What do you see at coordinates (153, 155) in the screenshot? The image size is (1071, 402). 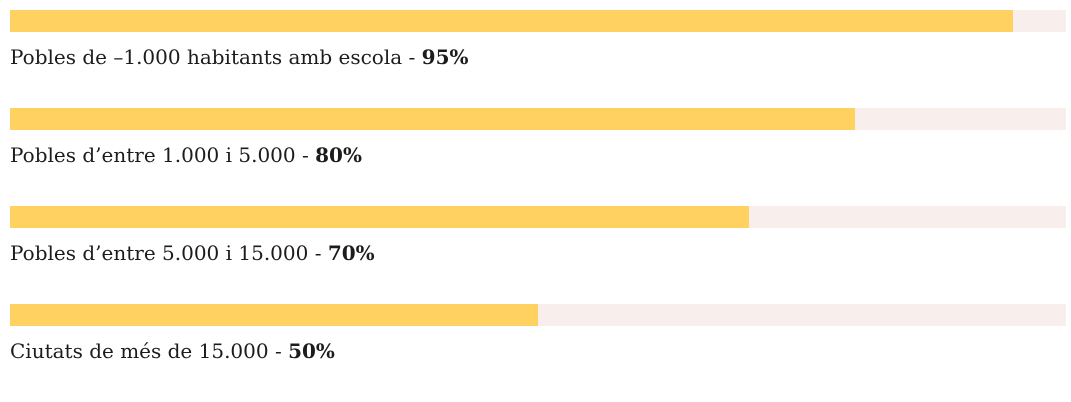 I see `category-label: Pobles d’entre 1.000 i 5.000` at bounding box center [153, 155].